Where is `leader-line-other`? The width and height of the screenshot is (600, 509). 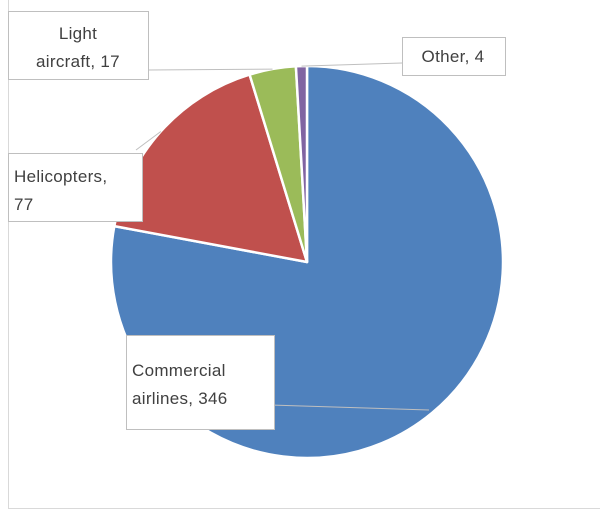
leader-line-other is located at coordinates (352, 64).